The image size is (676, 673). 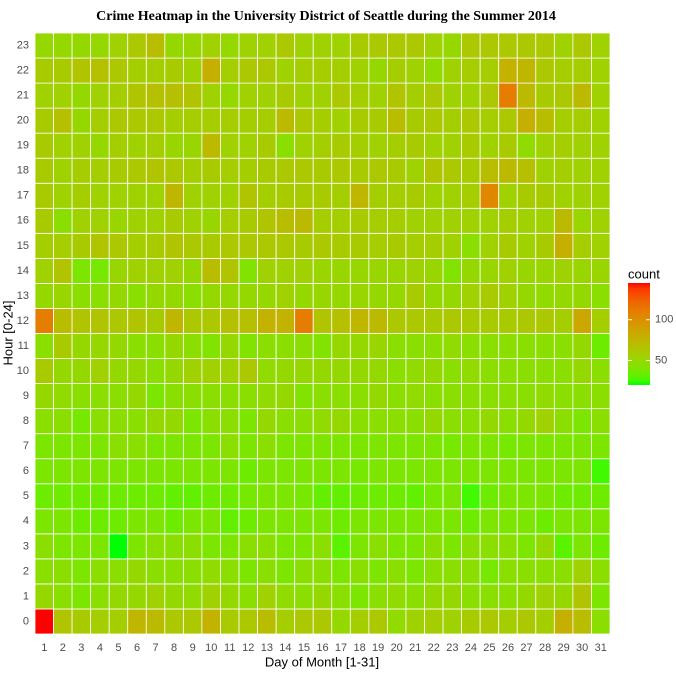 What do you see at coordinates (81, 648) in the screenshot?
I see `x-tick-label: 3` at bounding box center [81, 648].